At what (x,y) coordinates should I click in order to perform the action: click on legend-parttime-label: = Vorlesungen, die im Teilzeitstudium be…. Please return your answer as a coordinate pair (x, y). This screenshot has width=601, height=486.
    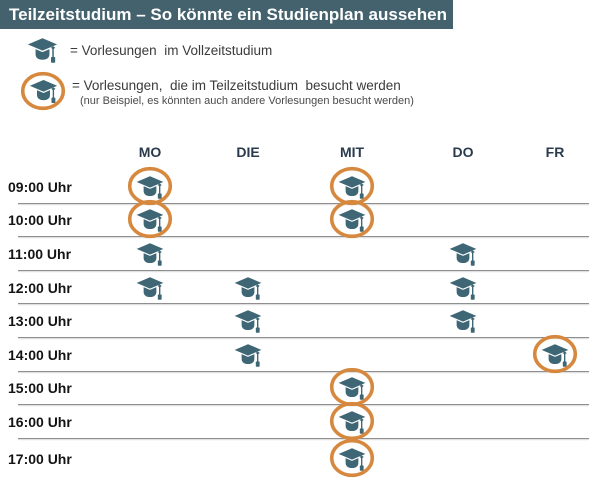
    Looking at the image, I should click on (236, 85).